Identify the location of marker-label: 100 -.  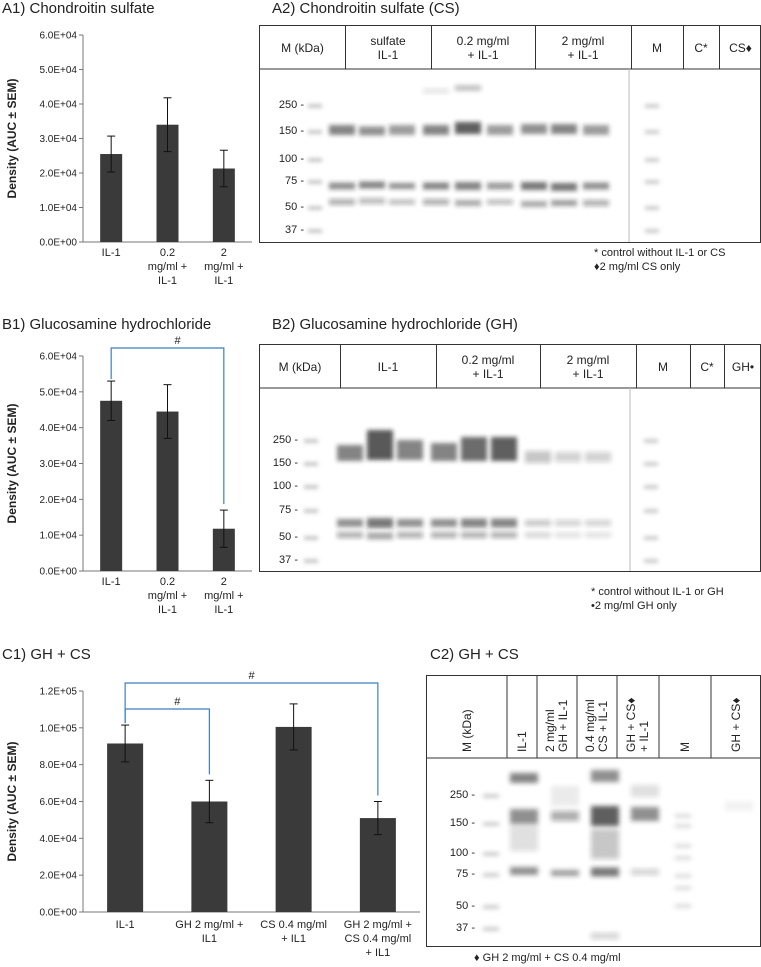
(462, 853).